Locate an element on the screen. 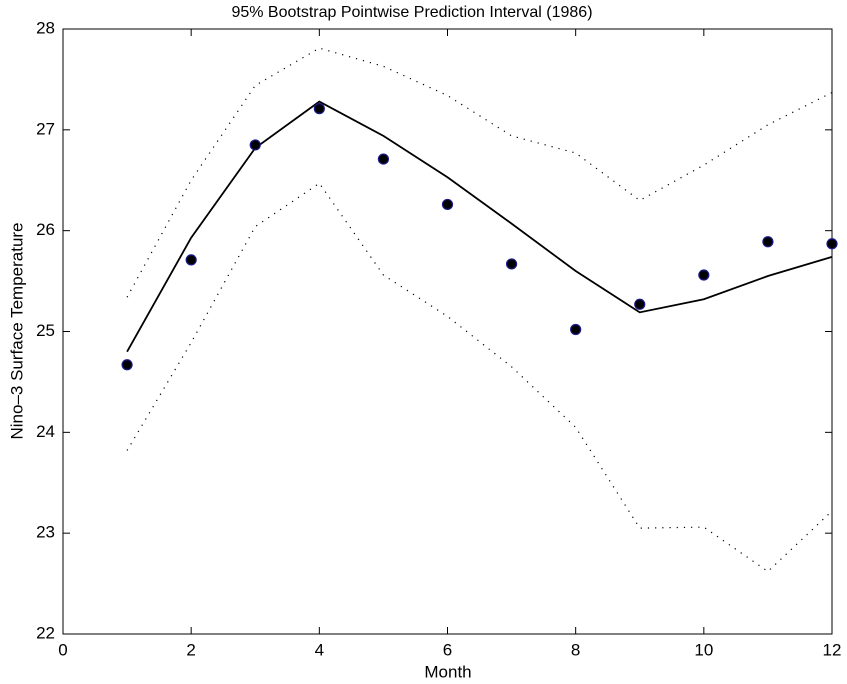 The image size is (847, 684). y-tick-label: 23 is located at coordinates (45, 532).